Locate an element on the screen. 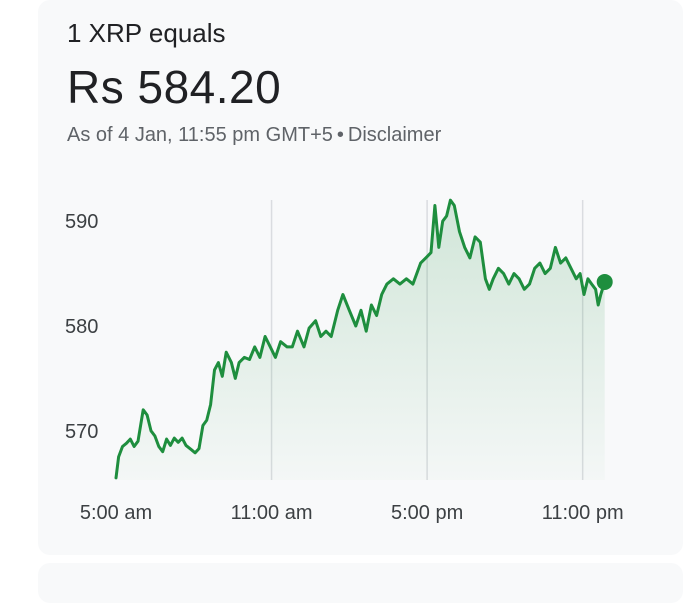 This screenshot has height=603, width=699. x-axis-ticks: 5:00 am 11:00 am 5:00 pm 11:00 pm is located at coordinates (352, 513).